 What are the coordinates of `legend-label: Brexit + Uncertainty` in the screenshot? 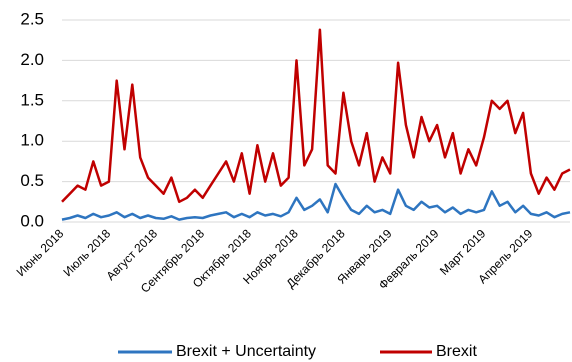 It's located at (246, 351).